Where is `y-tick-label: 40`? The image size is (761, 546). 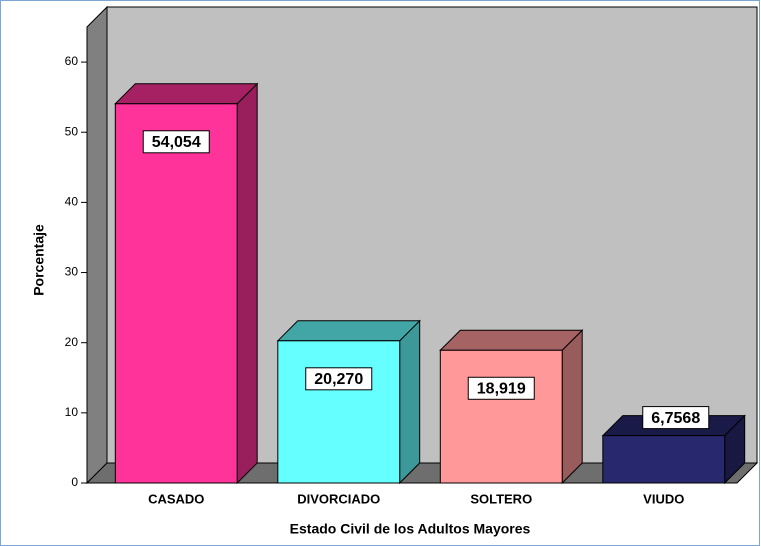
y-tick-label: 40 is located at coordinates (72, 202).